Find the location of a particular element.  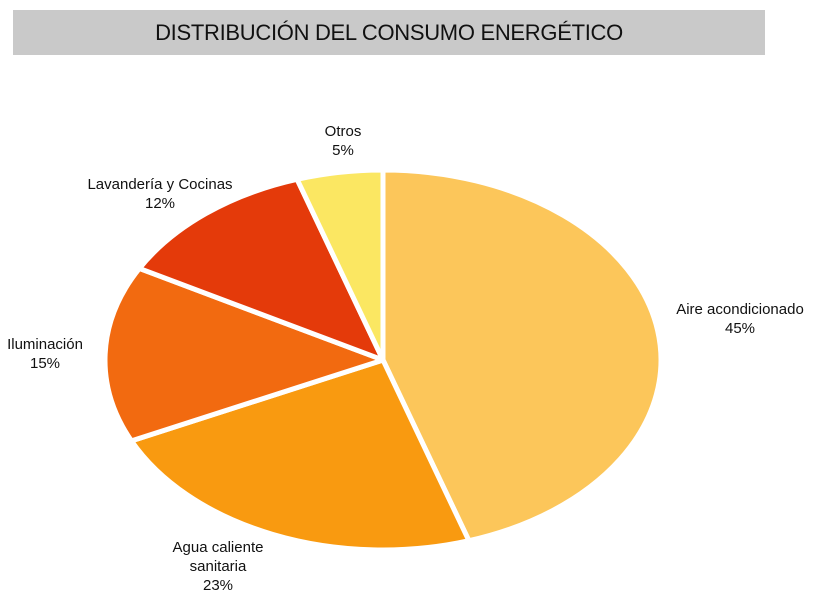

slice-label: Otros 5% is located at coordinates (343, 141).